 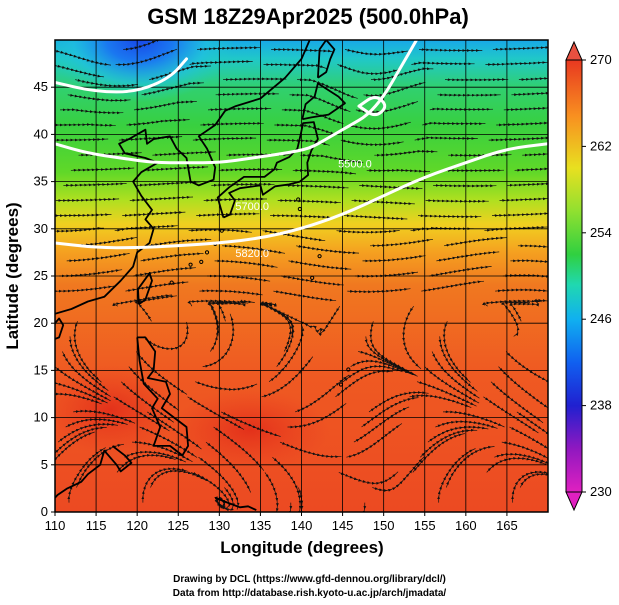 What do you see at coordinates (574, 50) in the screenshot?
I see `colorbar-top-arrow` at bounding box center [574, 50].